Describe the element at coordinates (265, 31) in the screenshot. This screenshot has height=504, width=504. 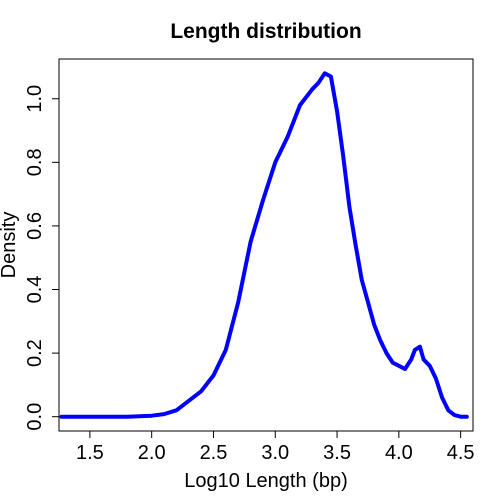
I see `chart-title: Length distribution` at that location.